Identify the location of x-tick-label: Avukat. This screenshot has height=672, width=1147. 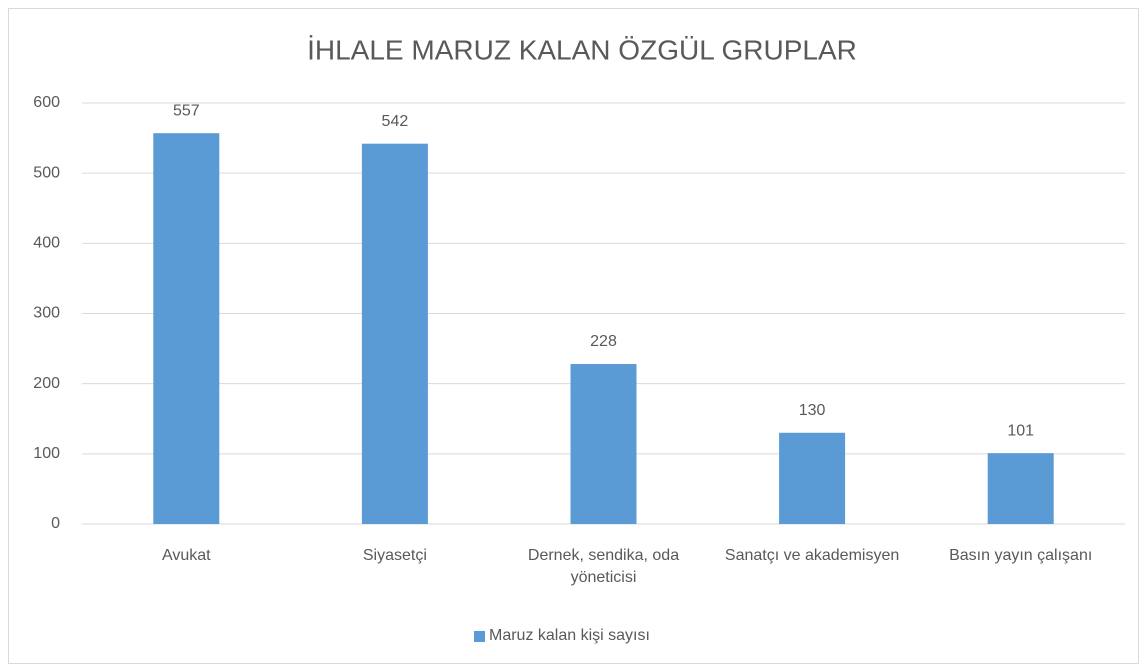
(186, 555).